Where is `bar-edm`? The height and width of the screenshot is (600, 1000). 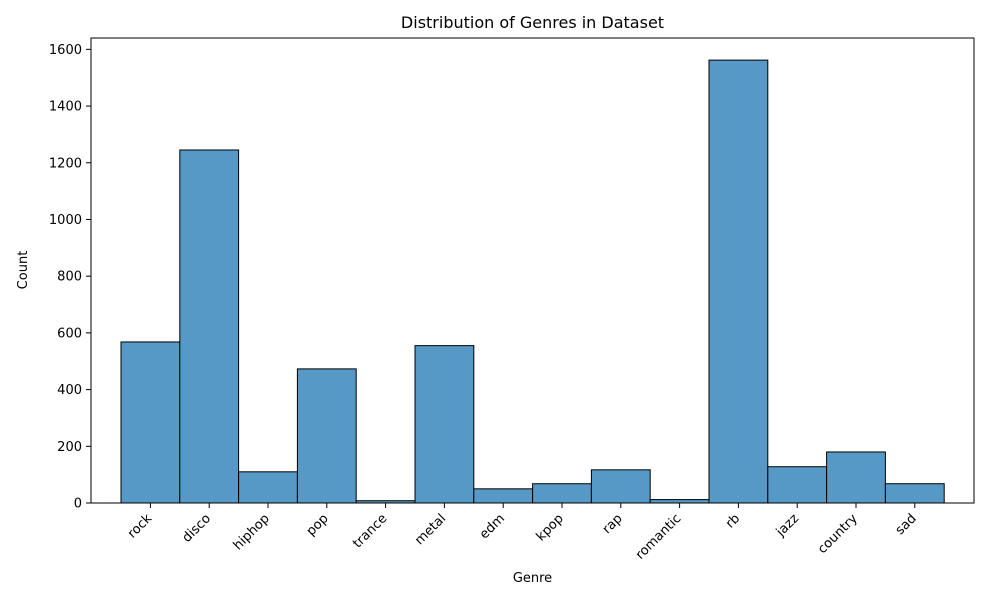 bar-edm is located at coordinates (503, 496).